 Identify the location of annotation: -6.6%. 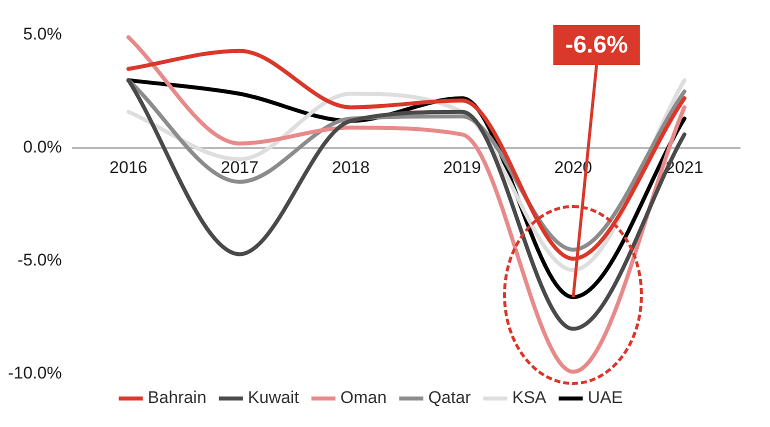
(596, 45).